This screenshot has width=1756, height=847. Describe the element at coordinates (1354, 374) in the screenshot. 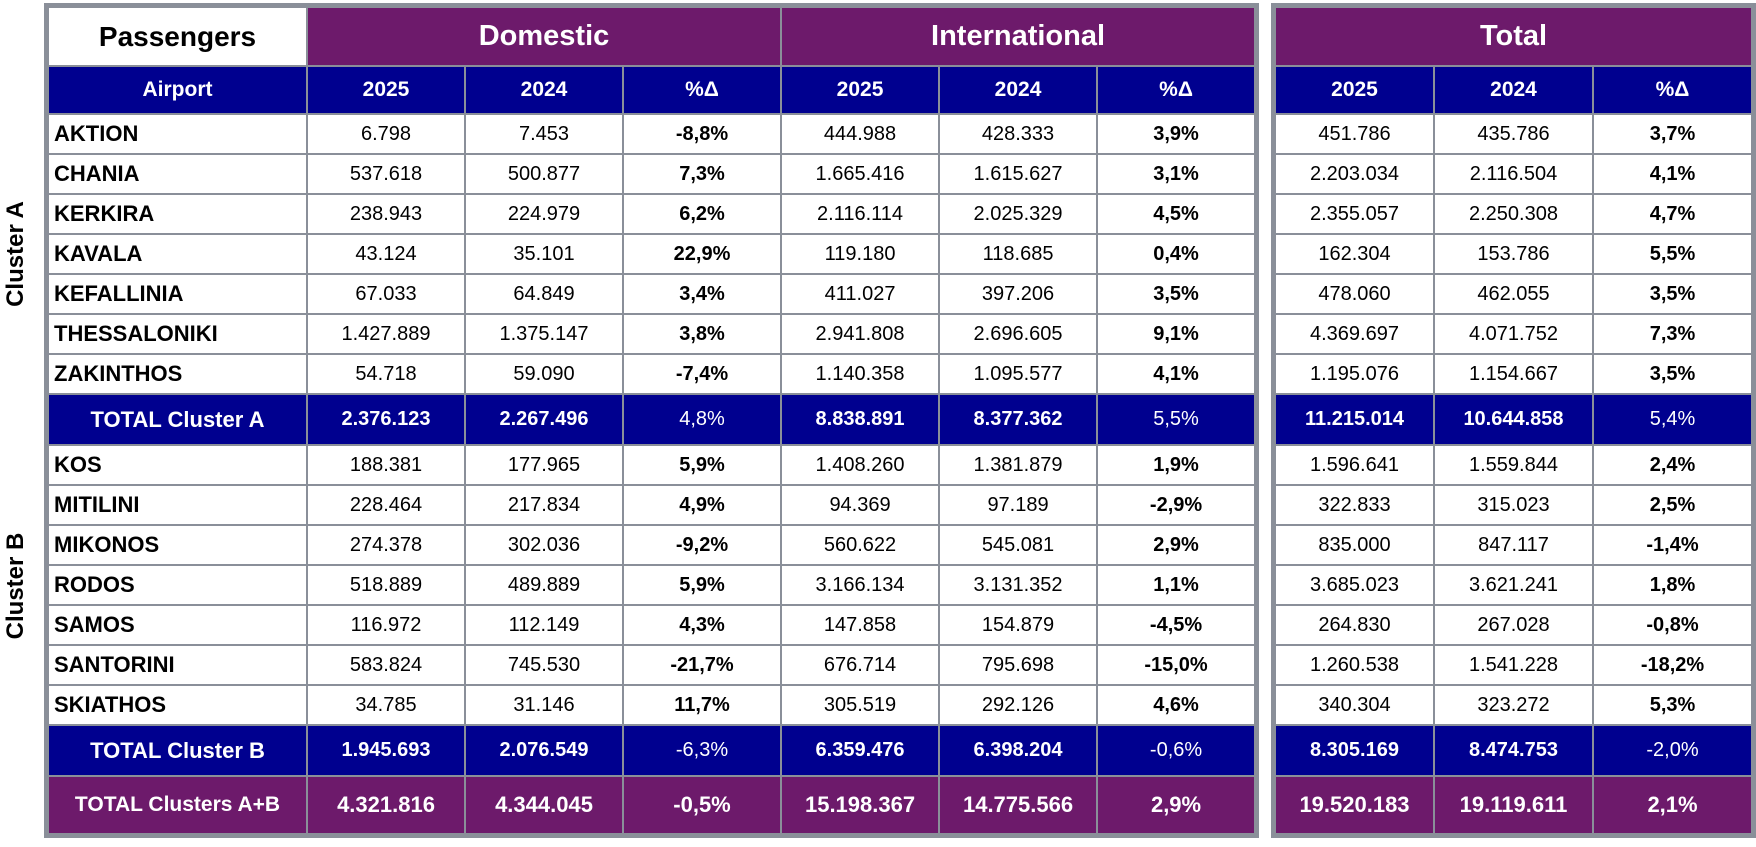

I see `total-2025-cell: 1.195.076` at that location.